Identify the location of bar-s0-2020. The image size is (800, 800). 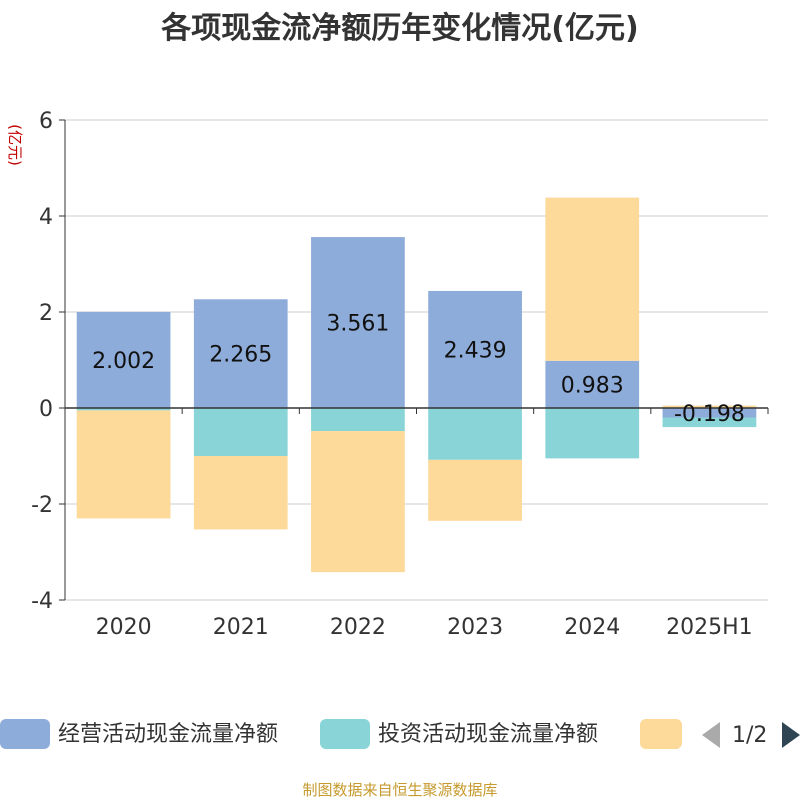
(123, 359).